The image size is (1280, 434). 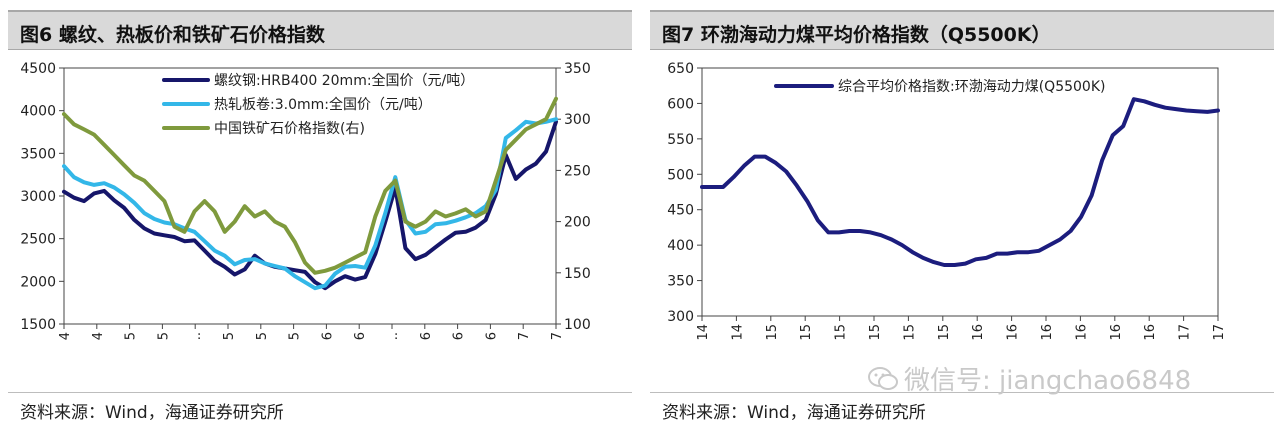 I want to click on y2-tick-label: 200, so click(x=577, y=223).